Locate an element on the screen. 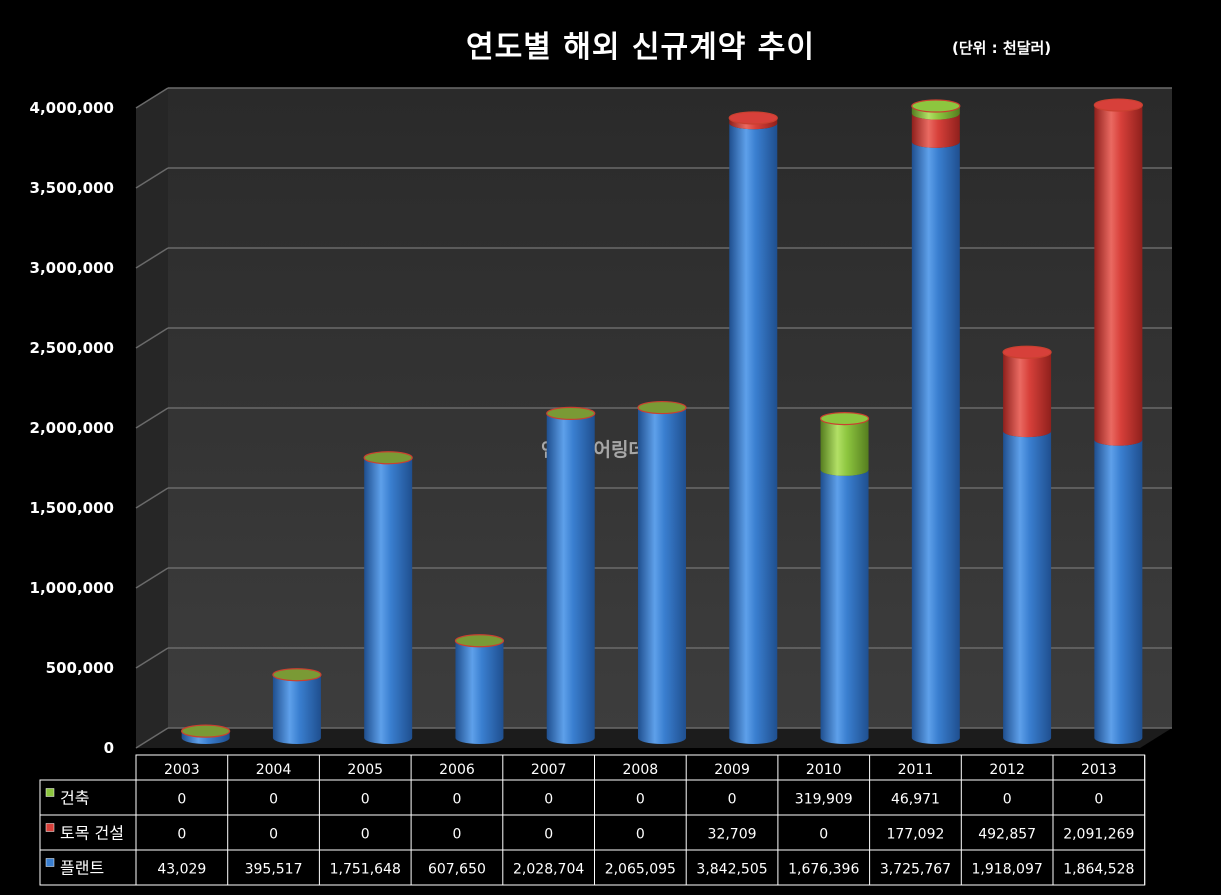 The width and height of the screenshot is (1221, 895). x-tick-label: 2003 is located at coordinates (182, 770).